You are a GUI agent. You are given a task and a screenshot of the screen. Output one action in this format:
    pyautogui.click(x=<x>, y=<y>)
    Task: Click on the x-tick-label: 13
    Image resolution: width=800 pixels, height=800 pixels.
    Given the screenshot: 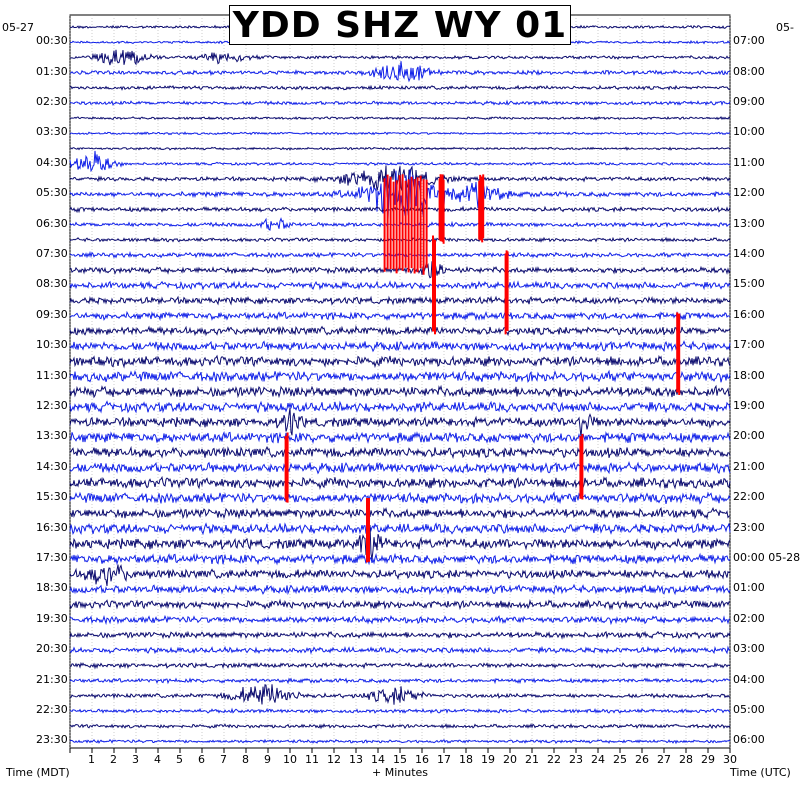 What is the action you would take?
    pyautogui.click(x=356, y=759)
    